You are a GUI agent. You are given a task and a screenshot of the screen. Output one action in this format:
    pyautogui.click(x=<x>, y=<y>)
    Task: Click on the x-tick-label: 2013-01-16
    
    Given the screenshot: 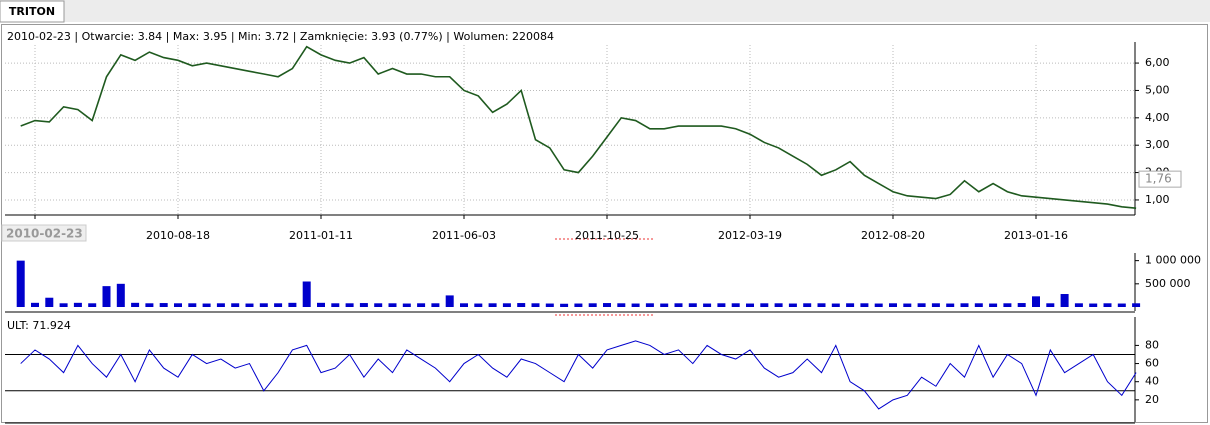 What is the action you would take?
    pyautogui.click(x=1036, y=235)
    